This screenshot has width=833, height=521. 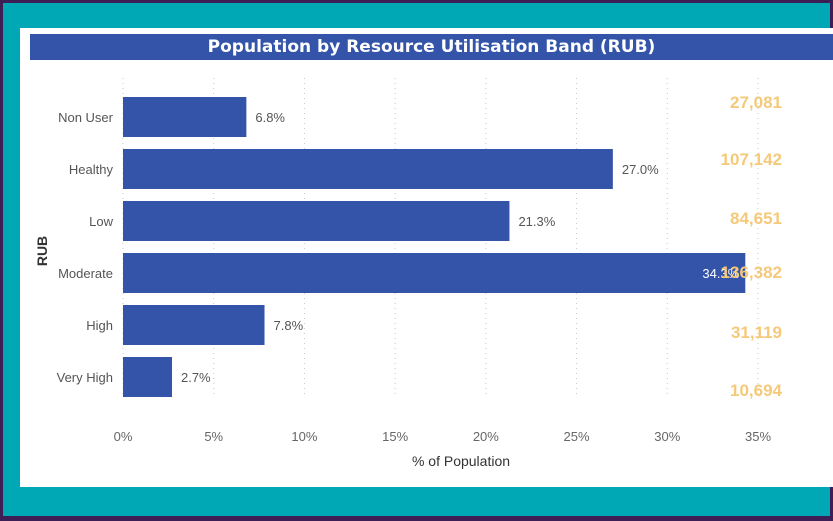 What do you see at coordinates (756, 218) in the screenshot?
I see `count-label: 84,651` at bounding box center [756, 218].